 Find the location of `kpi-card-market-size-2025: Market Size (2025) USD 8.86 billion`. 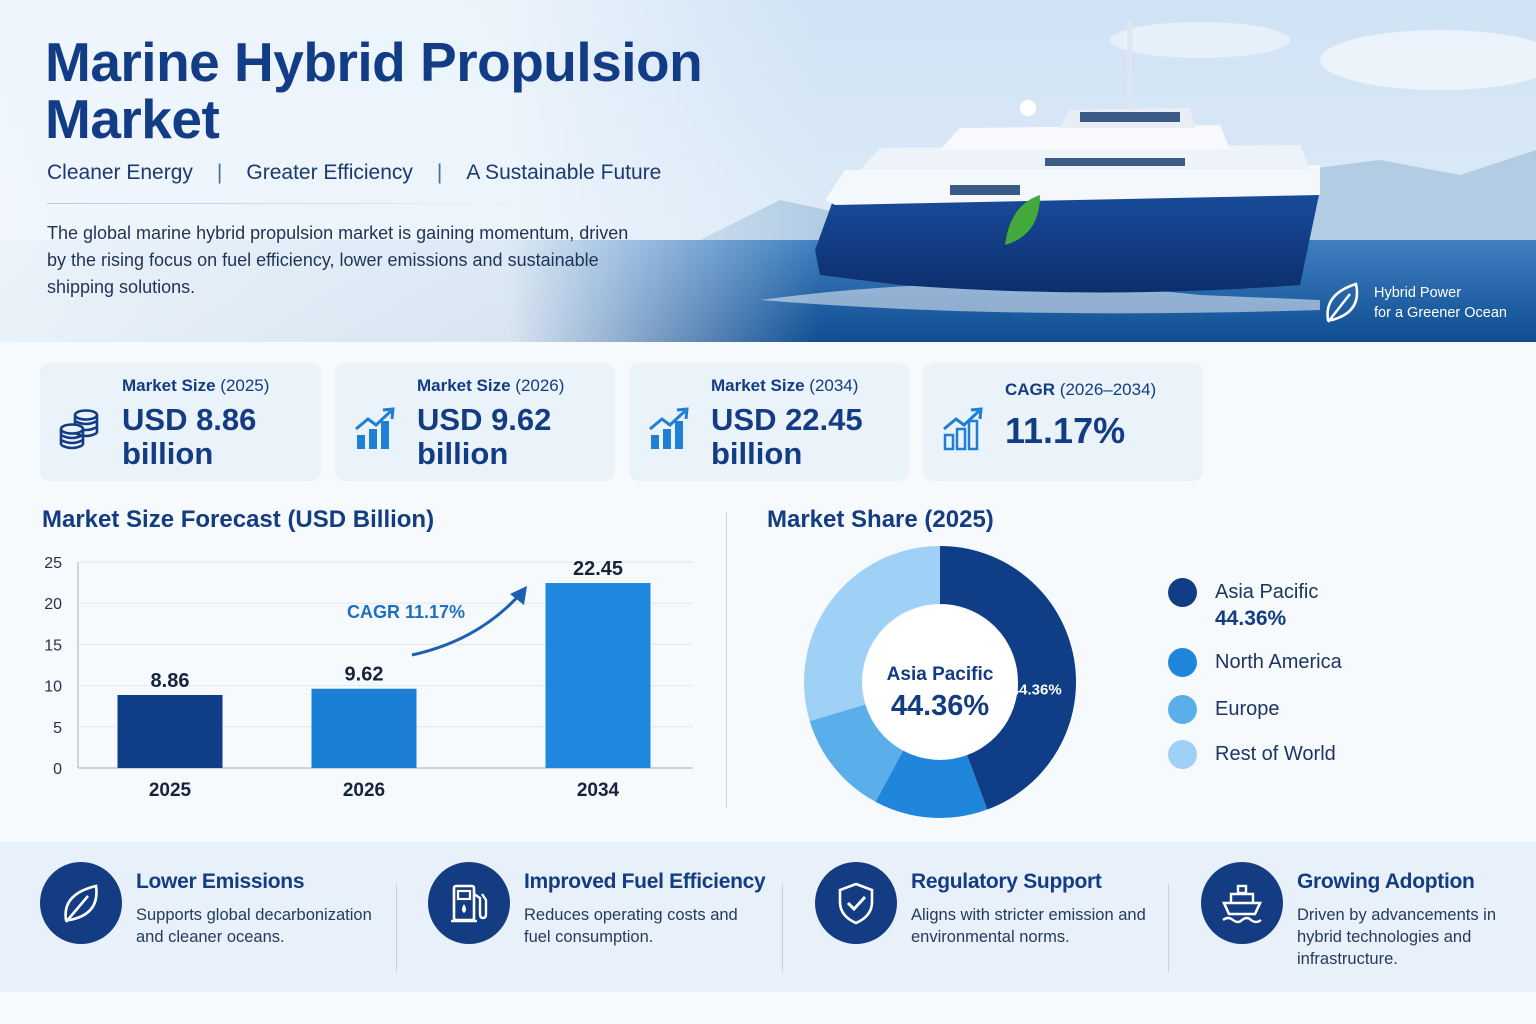

kpi-card-market-size-2025: Market Size (2025) USD 8.86 billion is located at coordinates (180, 422).